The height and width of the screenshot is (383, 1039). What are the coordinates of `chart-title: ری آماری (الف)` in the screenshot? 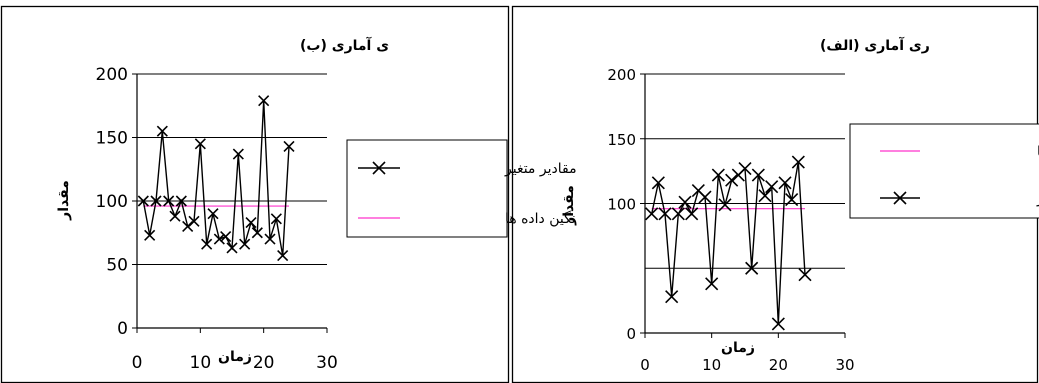 It's located at (875, 45).